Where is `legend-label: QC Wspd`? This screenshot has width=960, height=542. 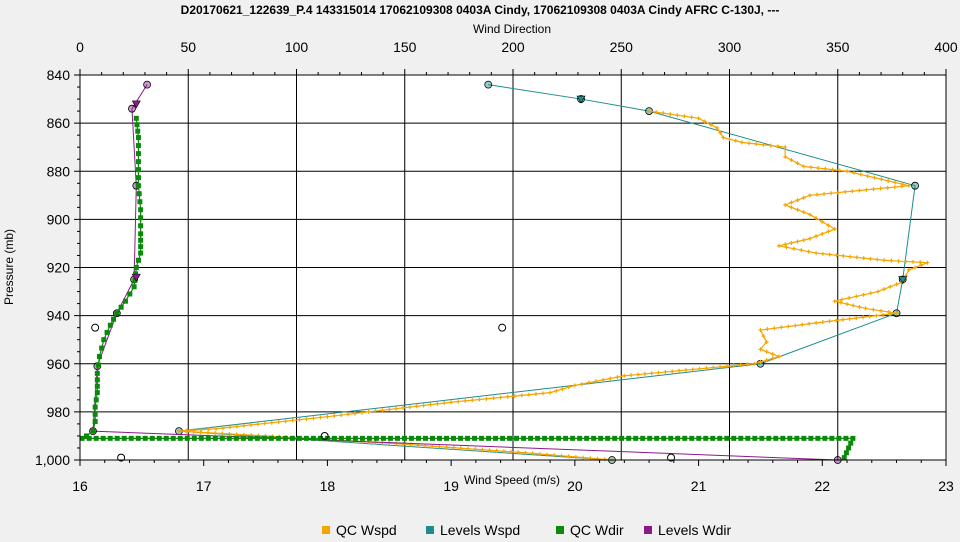 legend-label: QC Wspd is located at coordinates (366, 530).